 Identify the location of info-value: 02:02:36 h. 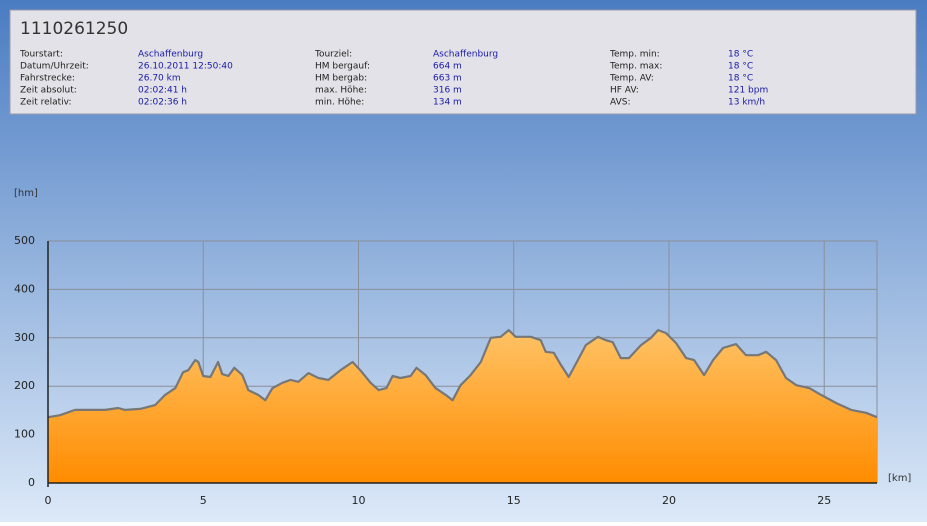
(162, 103).